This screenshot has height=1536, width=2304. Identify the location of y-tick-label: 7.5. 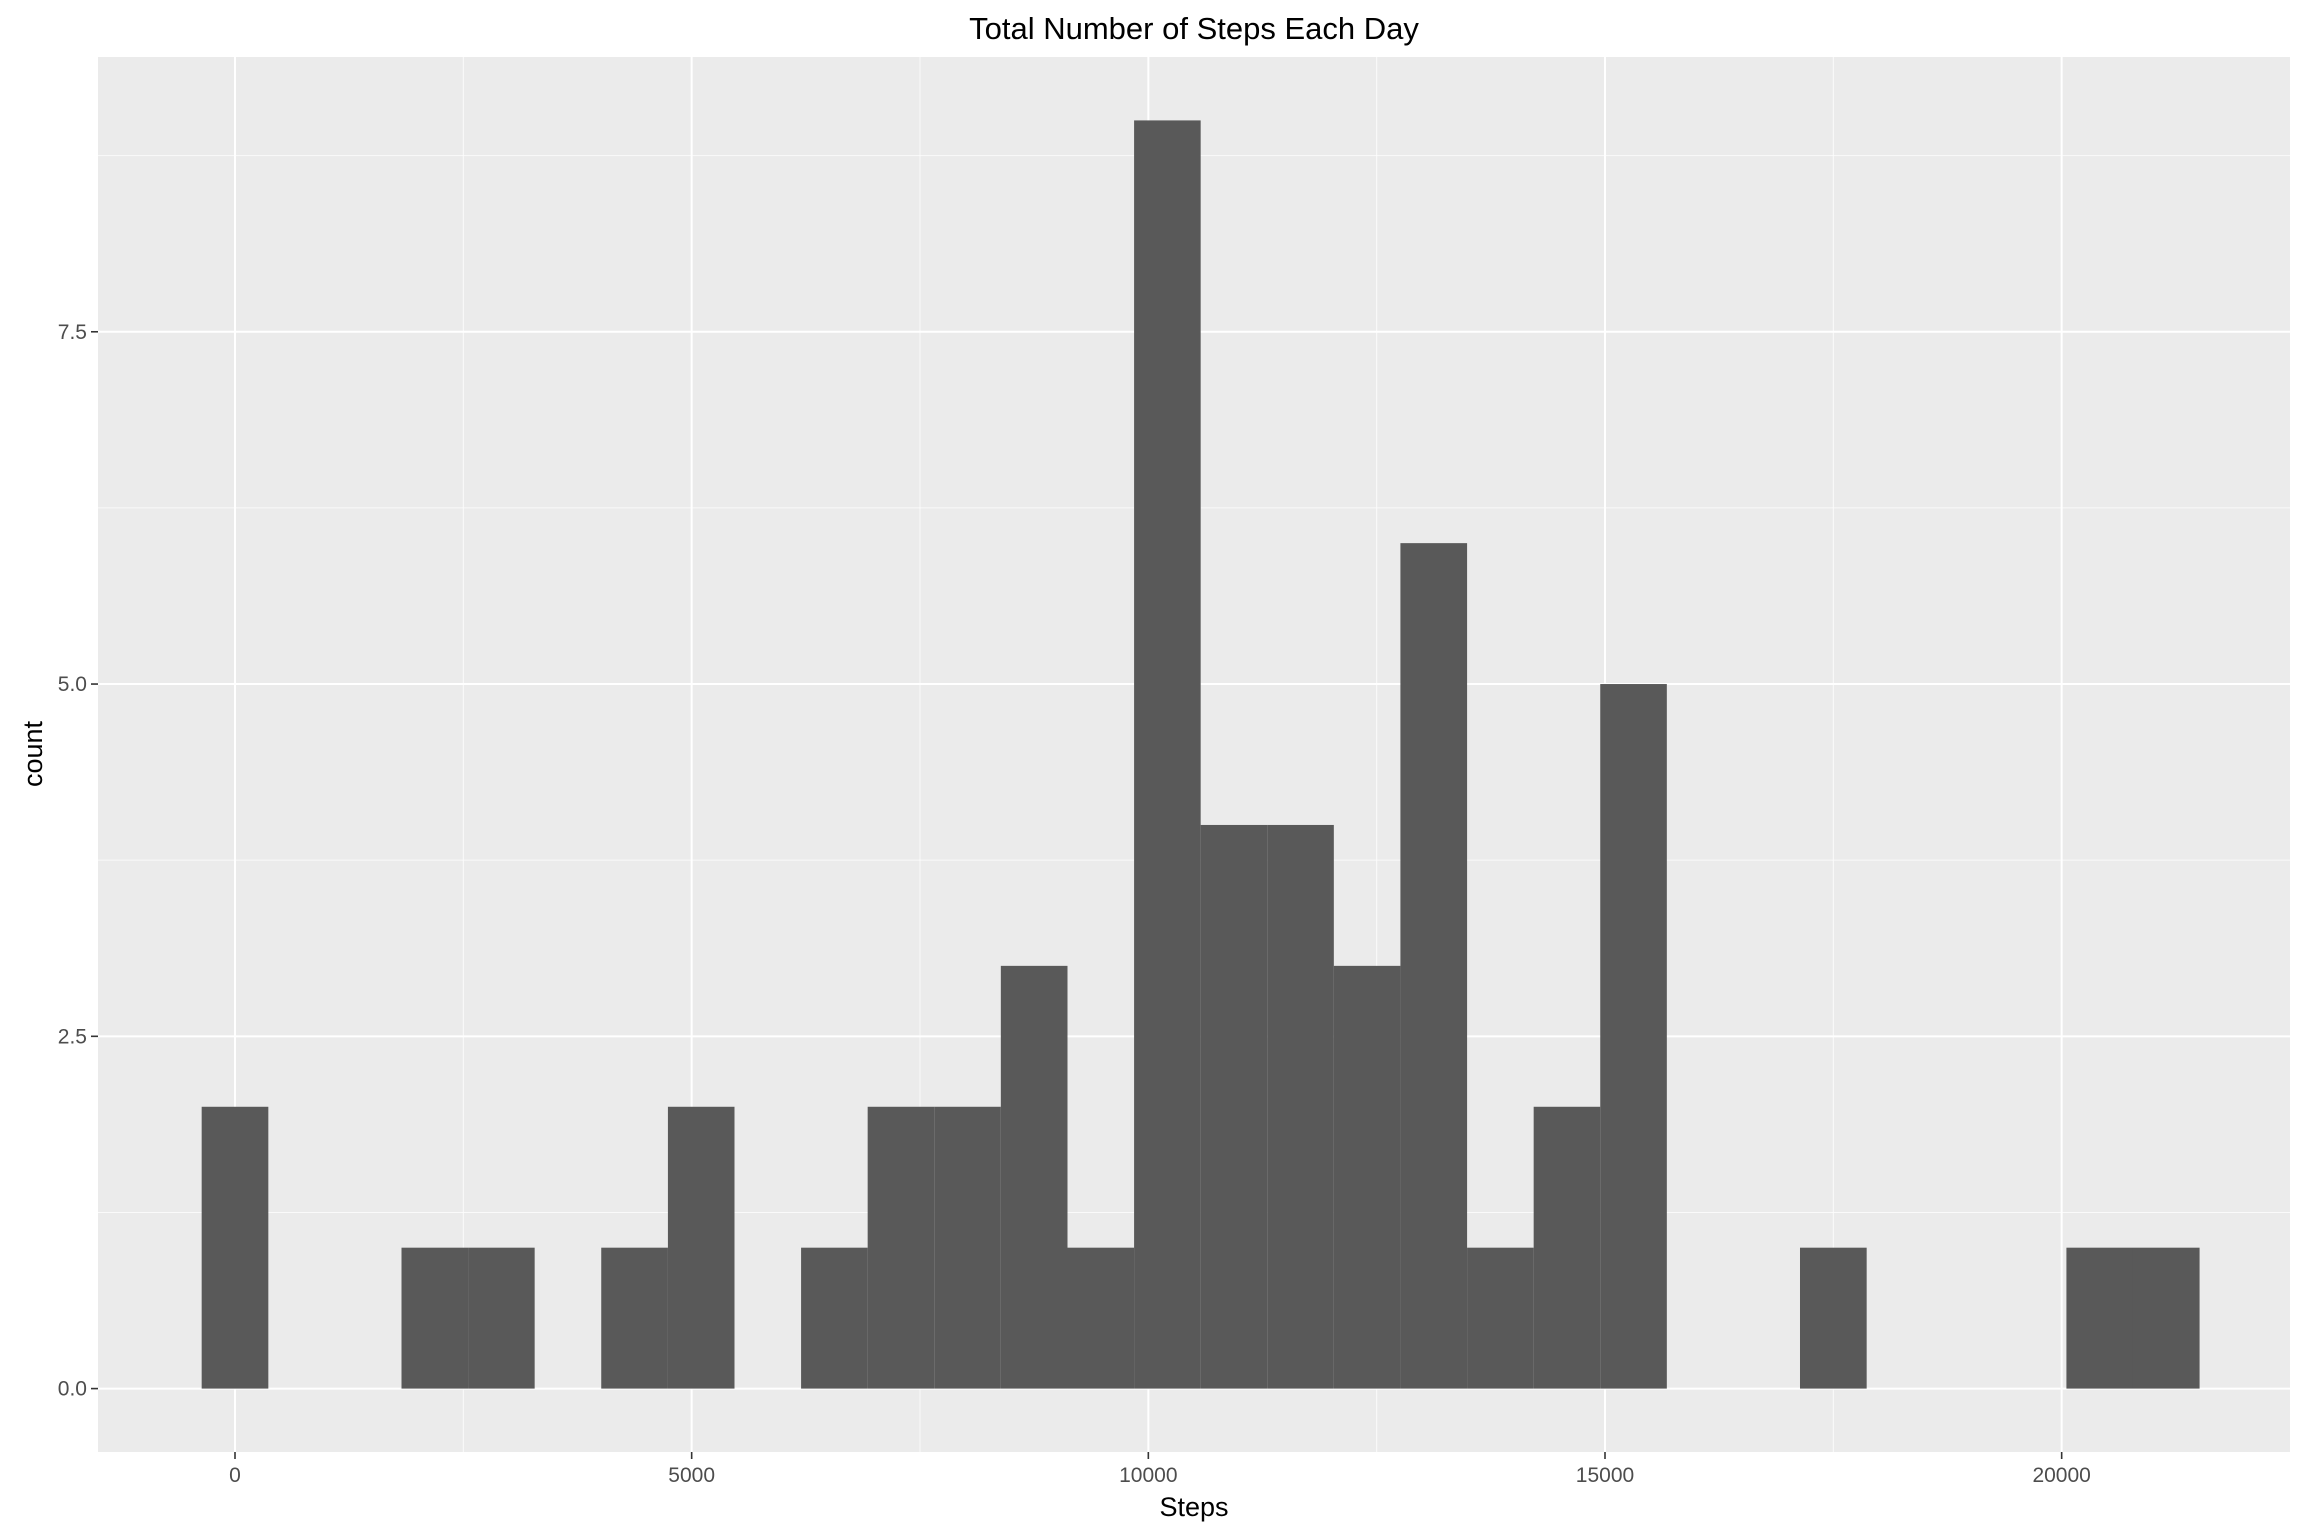
(72, 332).